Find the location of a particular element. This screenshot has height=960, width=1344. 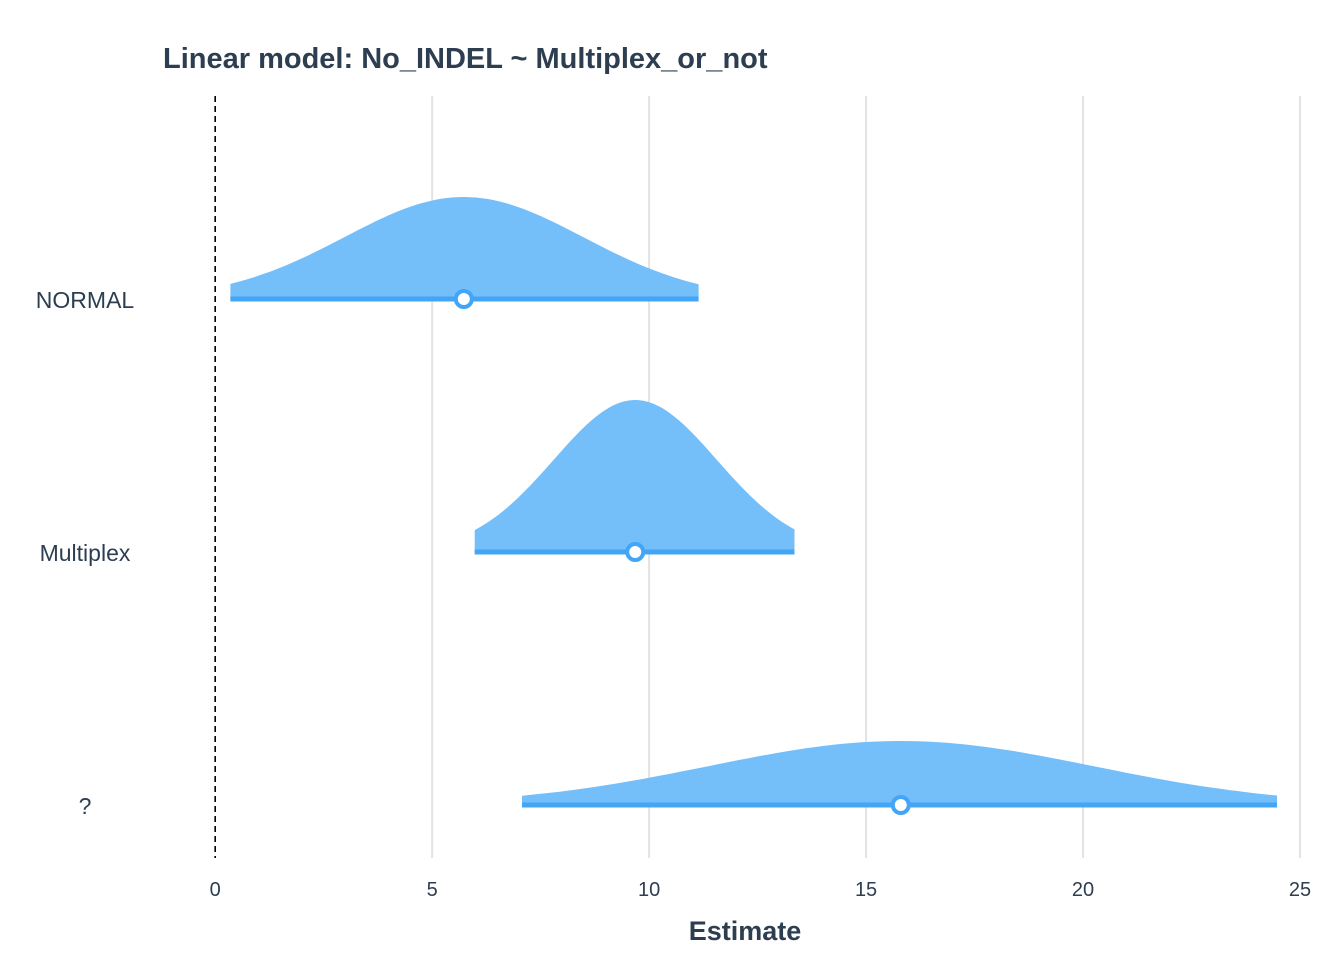

y-tick-label-2: Multiplex is located at coordinates (85, 553).